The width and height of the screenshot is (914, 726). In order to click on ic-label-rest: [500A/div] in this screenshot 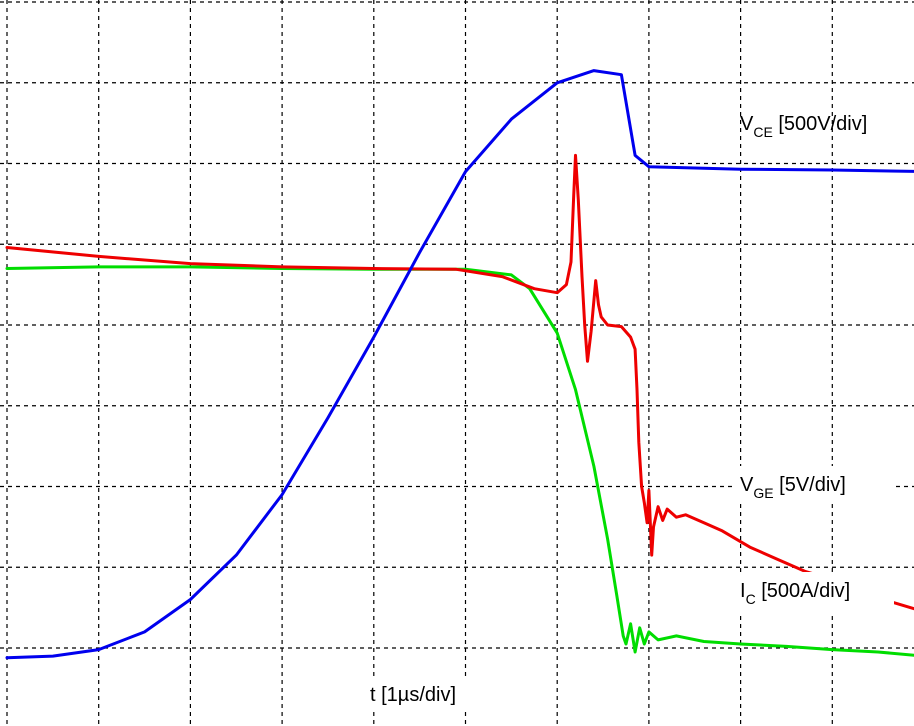, I will do `click(803, 591)`.